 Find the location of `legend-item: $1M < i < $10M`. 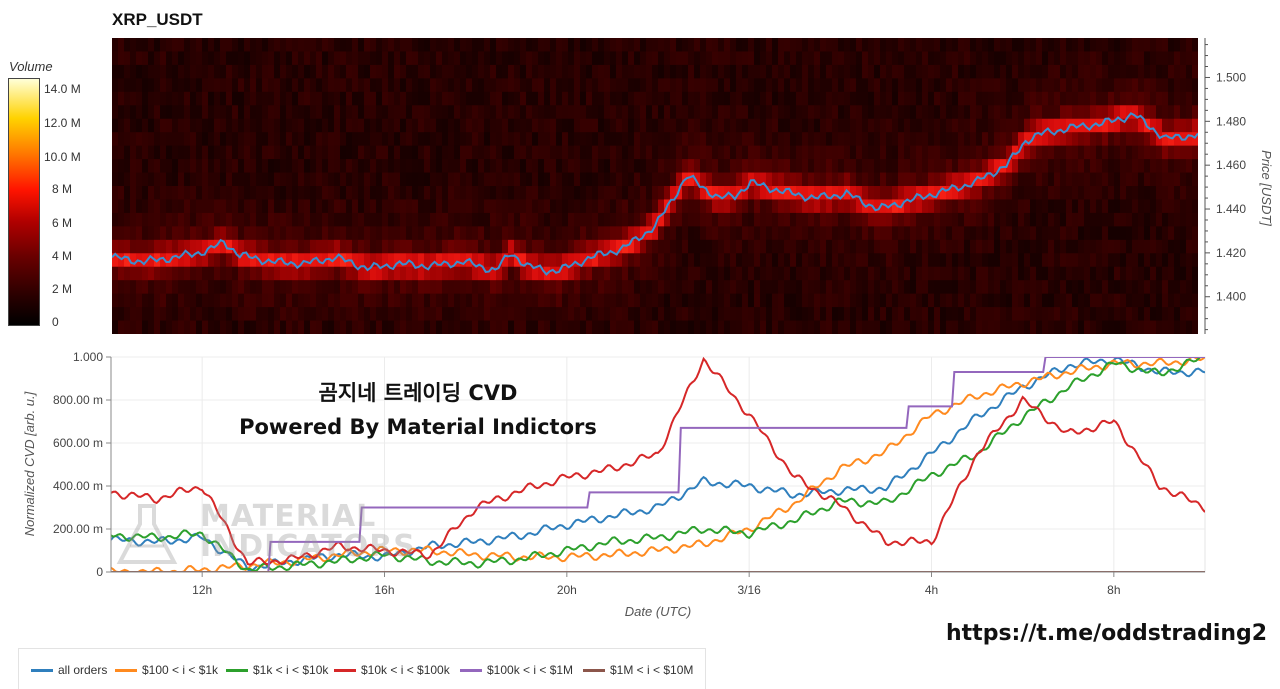

legend-item: $1M < i < $10M is located at coordinates (638, 670).